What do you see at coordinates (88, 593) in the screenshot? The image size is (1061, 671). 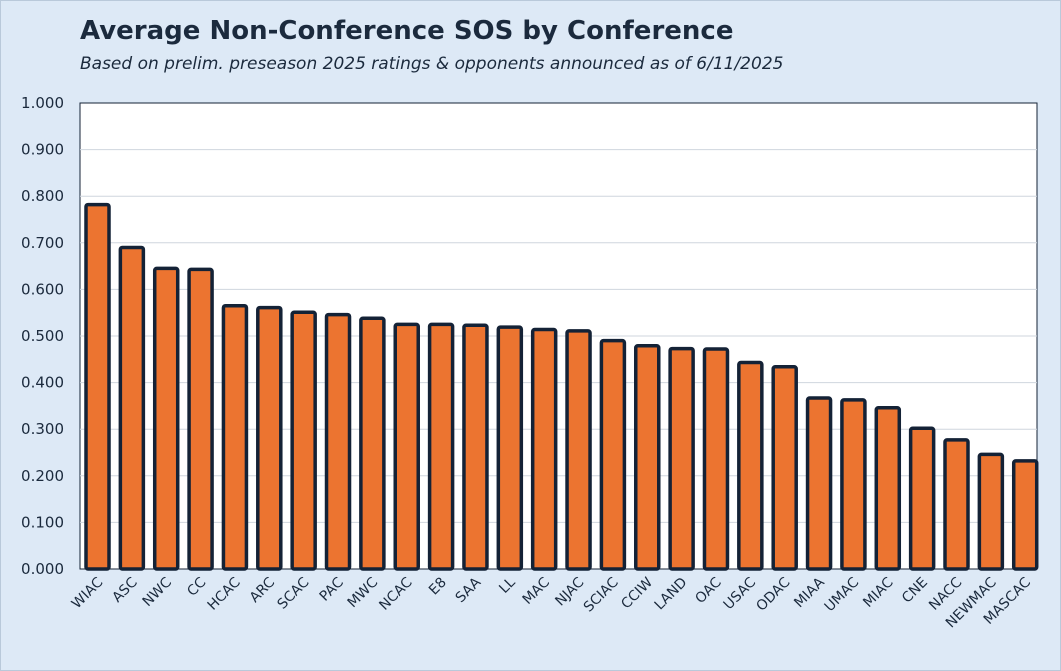 I see `x-tick-label: WIAC` at bounding box center [88, 593].